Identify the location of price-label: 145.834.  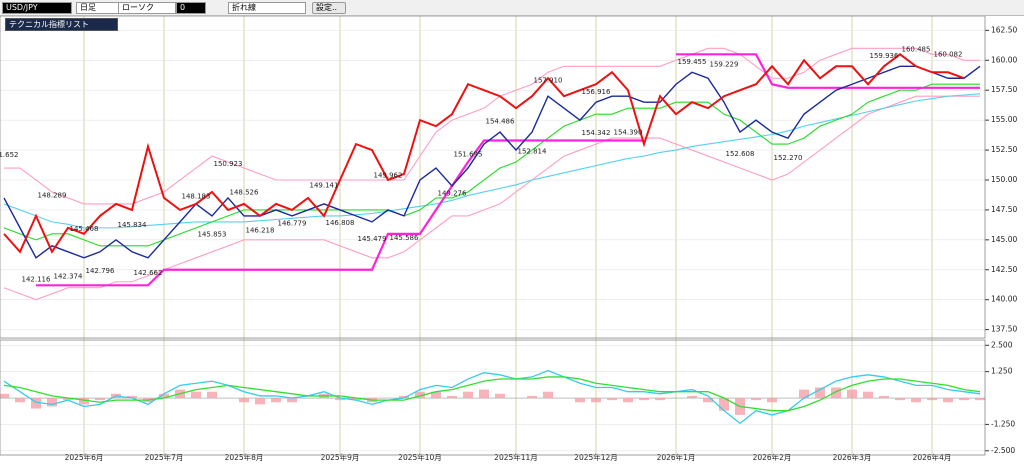
(132, 225).